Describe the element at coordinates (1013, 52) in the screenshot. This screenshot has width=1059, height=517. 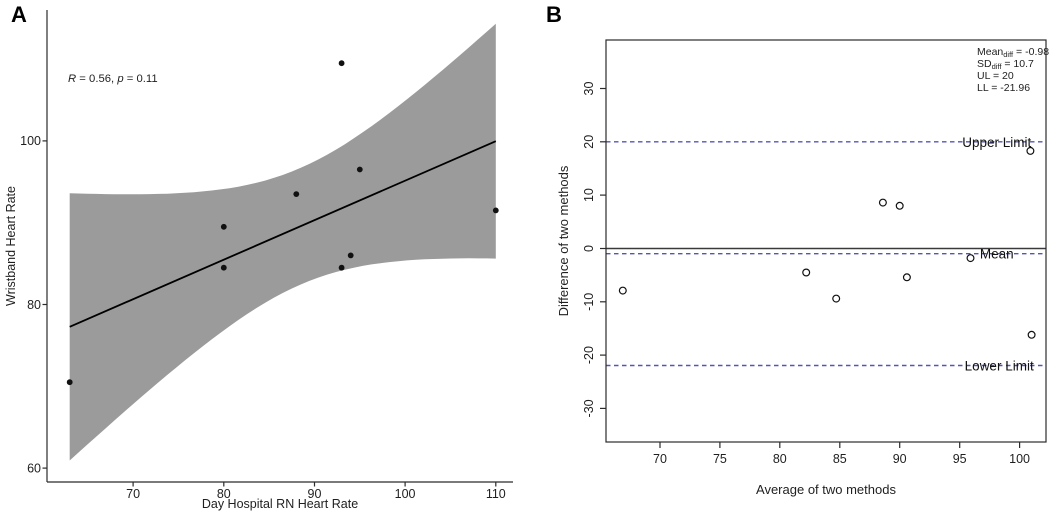
I see `stats-line: Meandiff = -0.98` at that location.